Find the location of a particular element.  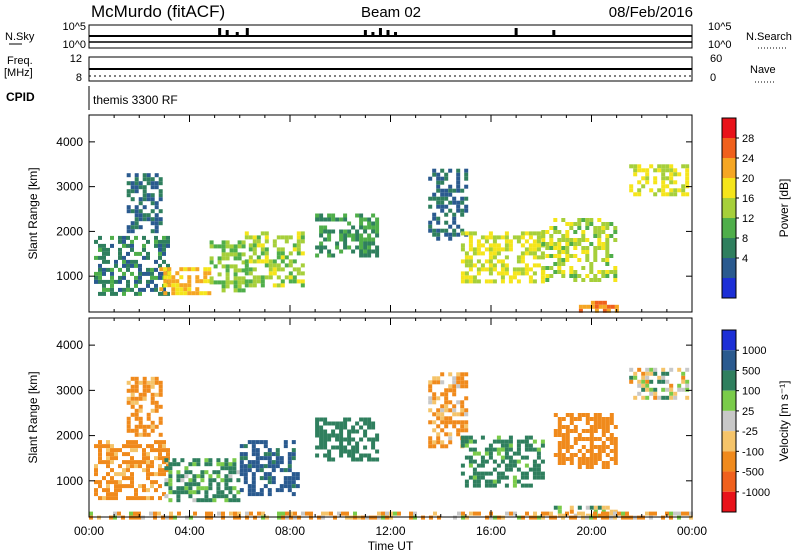

colorbar-tick-label: 8 is located at coordinates (745, 239).